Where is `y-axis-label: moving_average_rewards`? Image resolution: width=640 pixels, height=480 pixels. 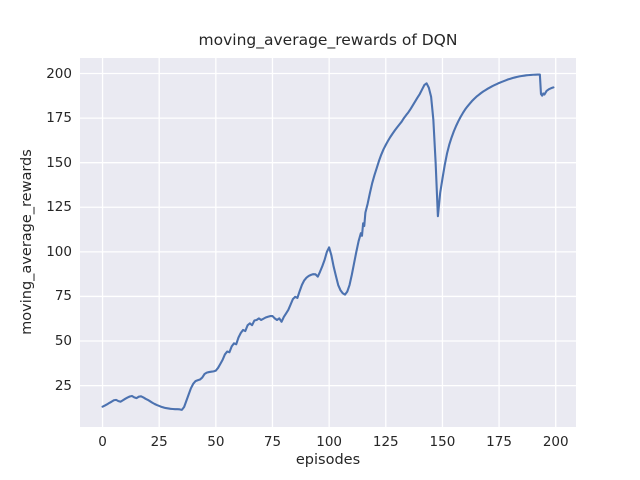
y-axis-label: moving_average_rewards is located at coordinates (27, 242).